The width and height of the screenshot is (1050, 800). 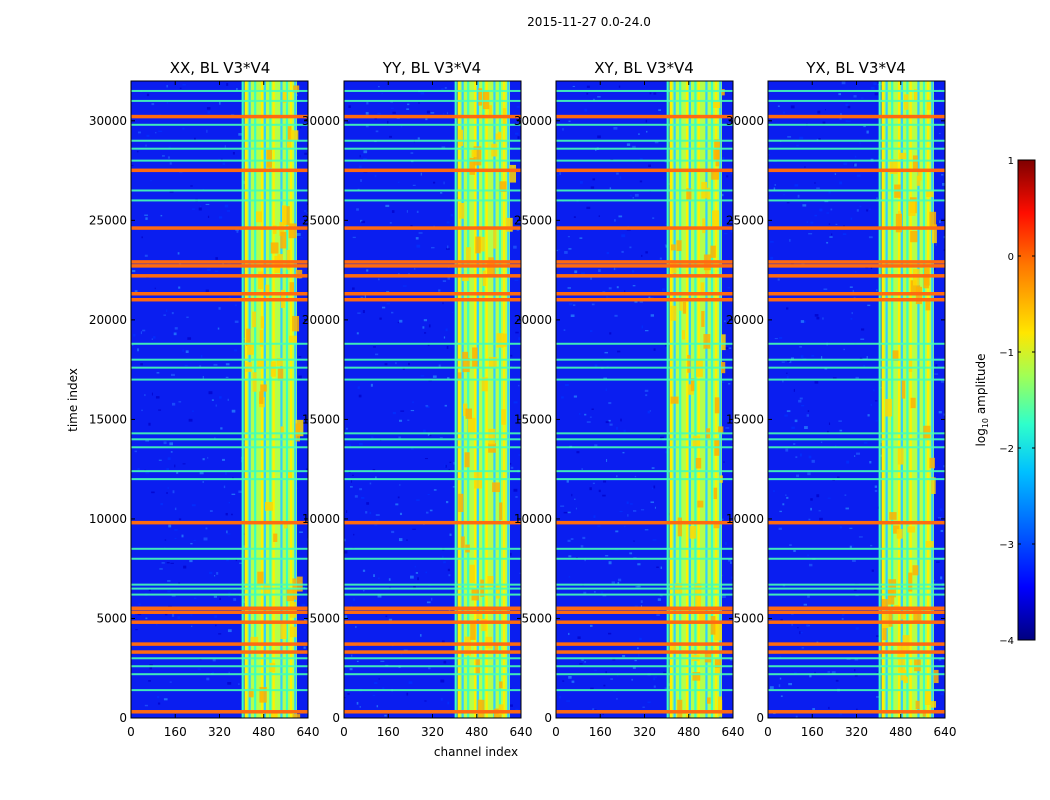 What do you see at coordinates (494, 399) in the screenshot?
I see `channel-stripe` at bounding box center [494, 399].